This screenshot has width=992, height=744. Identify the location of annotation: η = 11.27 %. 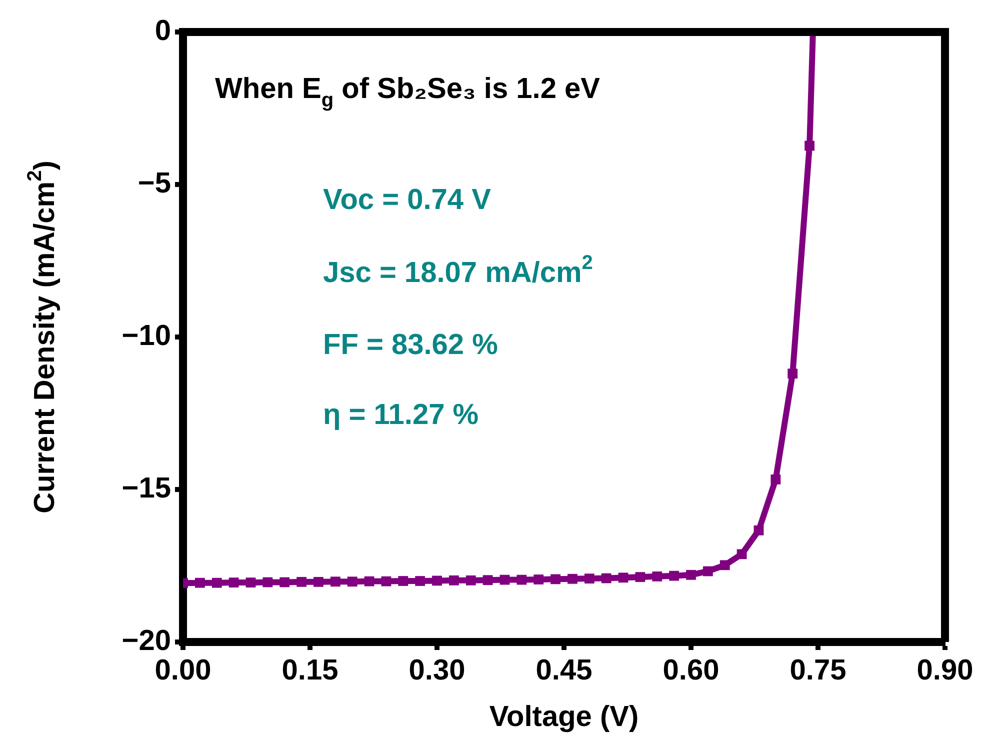
(401, 415).